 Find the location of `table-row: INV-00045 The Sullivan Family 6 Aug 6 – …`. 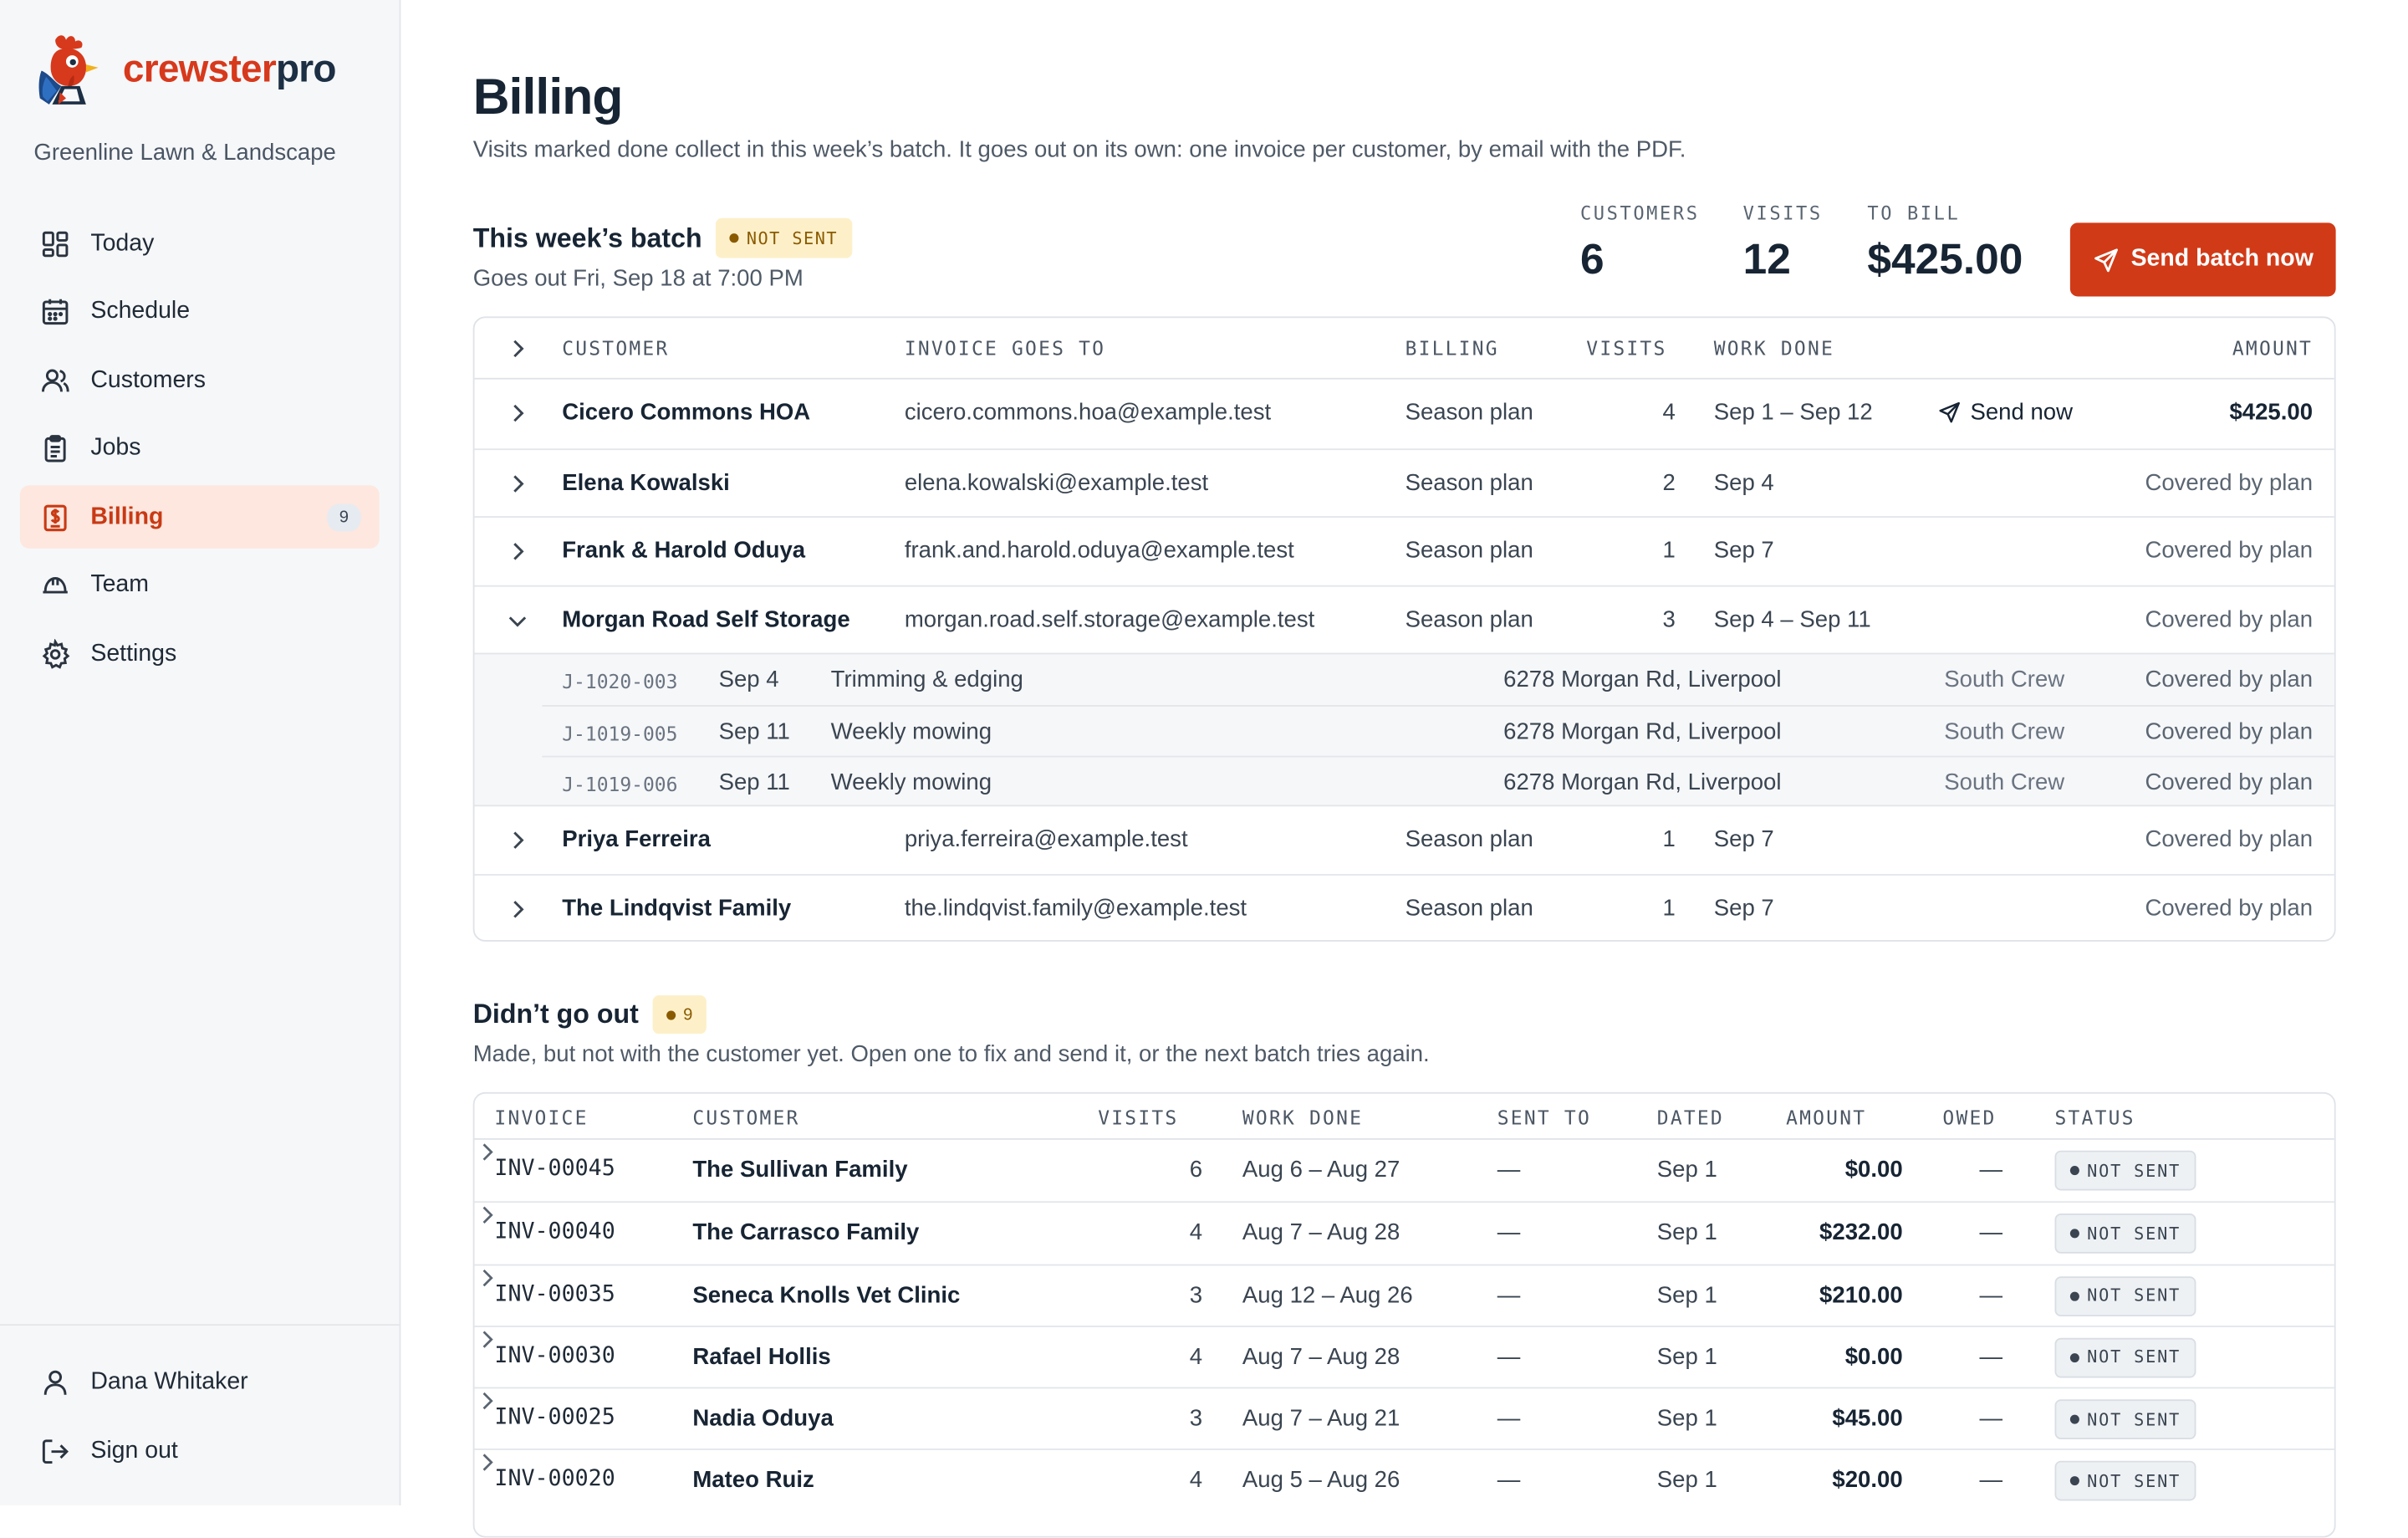

table-row: INV-00045 The Sullivan Family 6 Aug 6 – … is located at coordinates (1404, 1171).